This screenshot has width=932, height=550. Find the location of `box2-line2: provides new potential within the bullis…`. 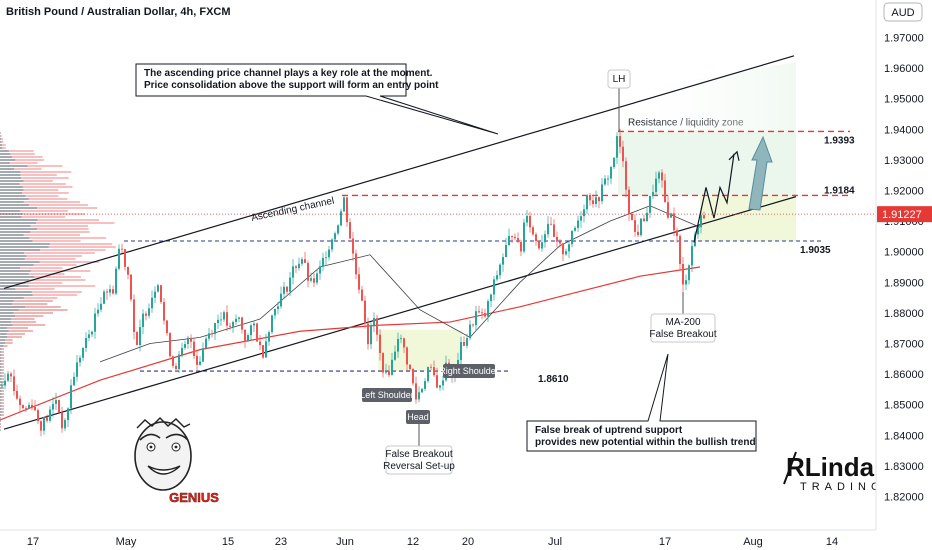

box2-line2: provides new potential within the bullis… is located at coordinates (645, 442).